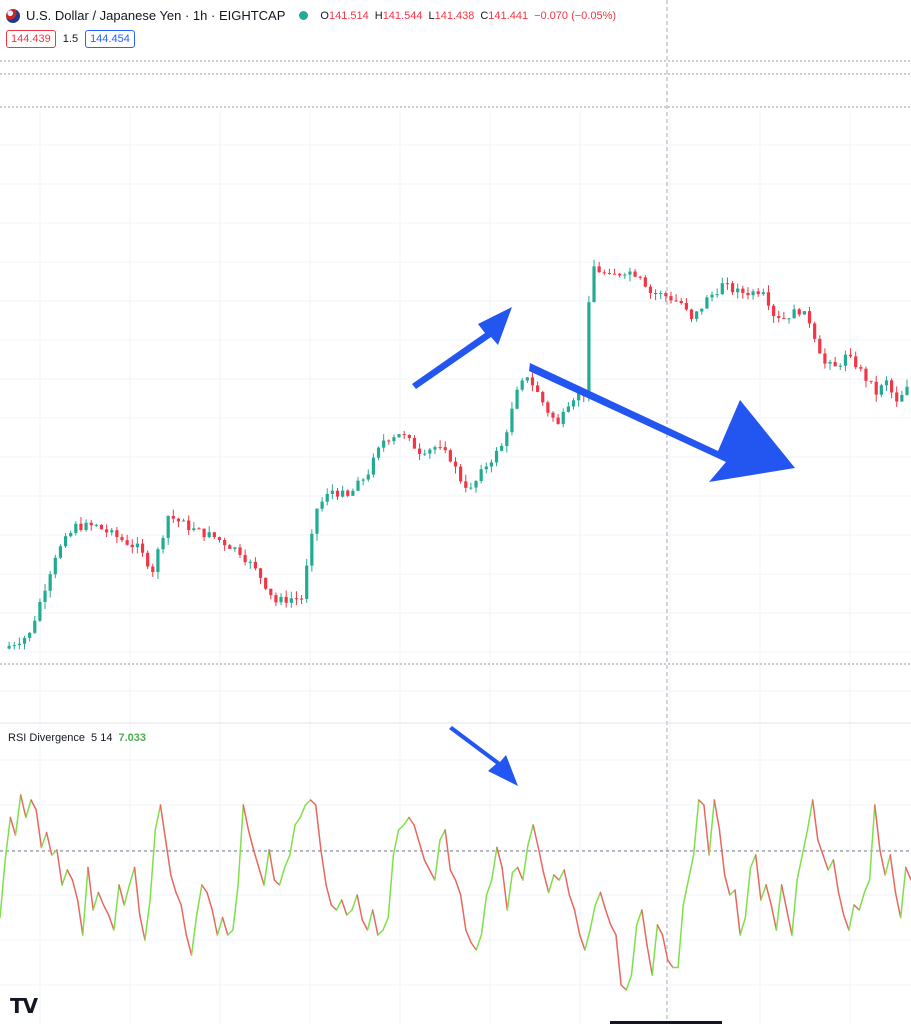 The width and height of the screenshot is (911, 1024). What do you see at coordinates (70, 39) in the screenshot?
I see `spread-value: 1.5` at bounding box center [70, 39].